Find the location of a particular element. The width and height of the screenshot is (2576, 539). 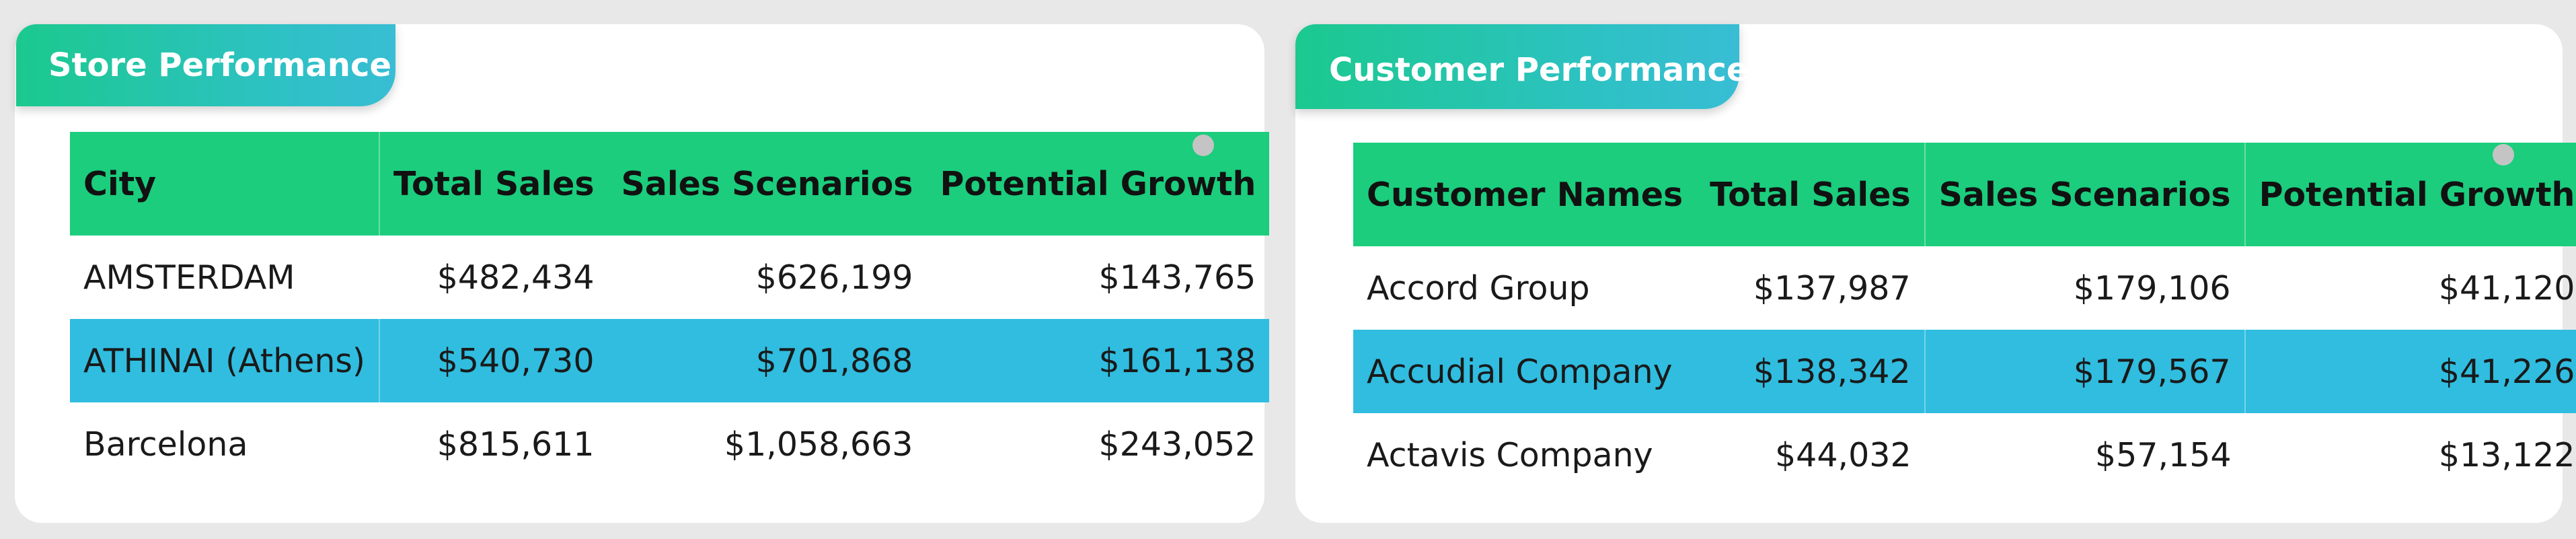

customer-table-scrollbar-thumb is located at coordinates (2503, 155).